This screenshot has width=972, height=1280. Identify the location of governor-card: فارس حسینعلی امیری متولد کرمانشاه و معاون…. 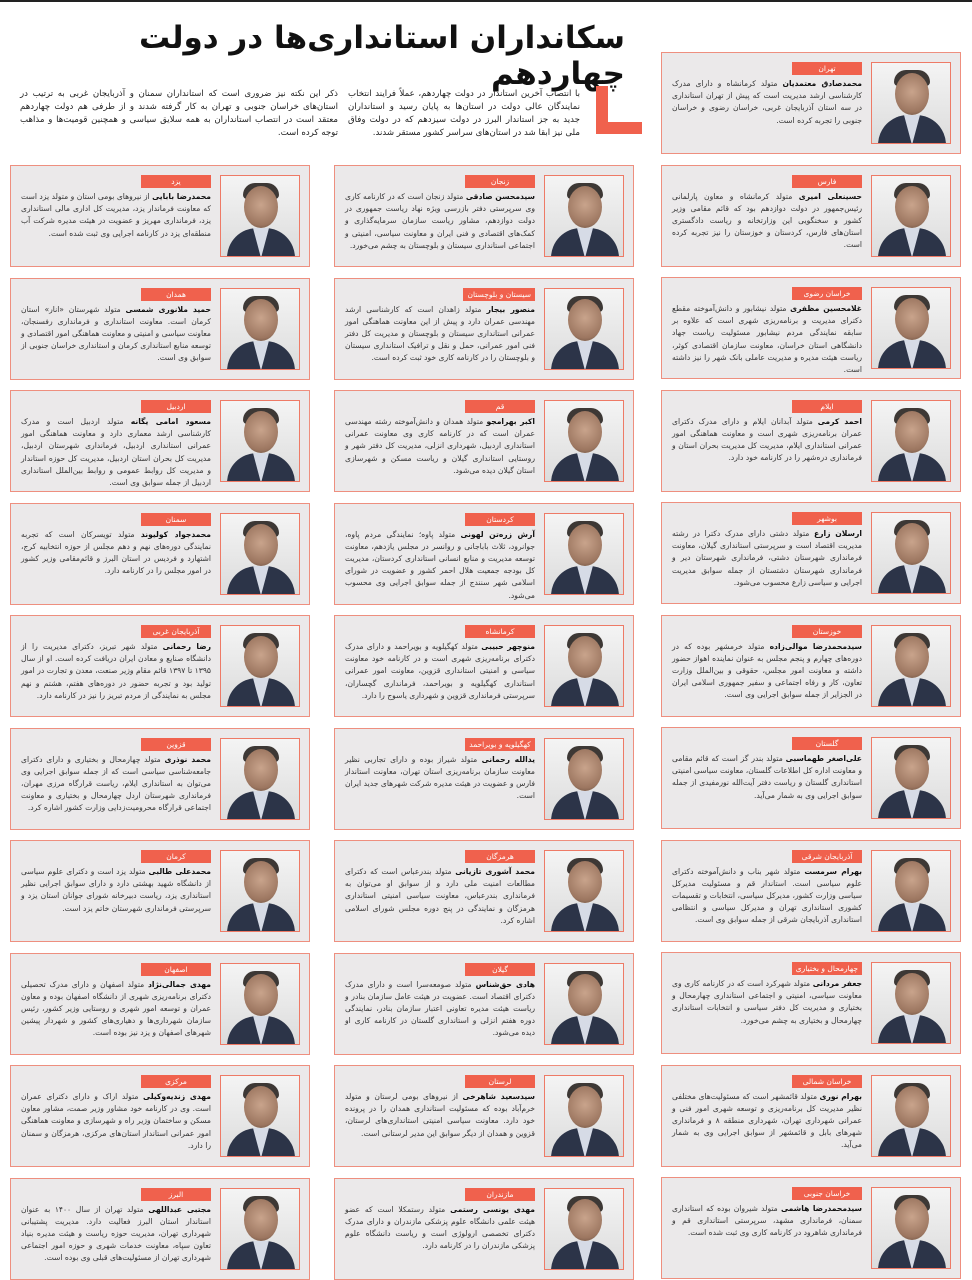
(811, 215).